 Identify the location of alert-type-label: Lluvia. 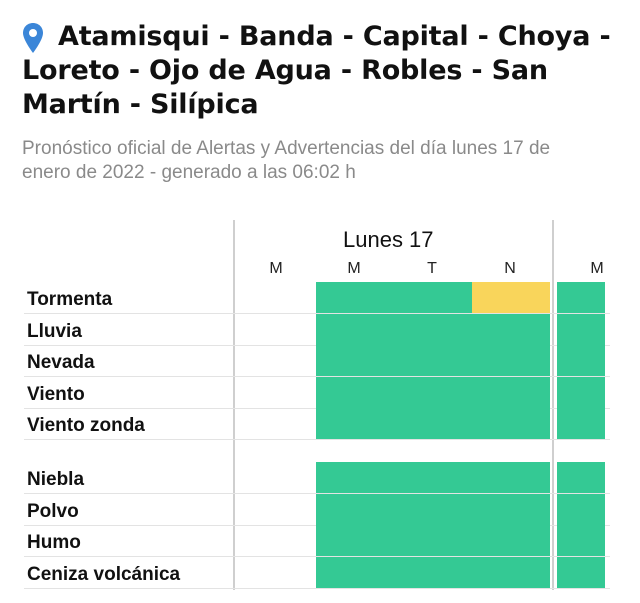
(54, 331).